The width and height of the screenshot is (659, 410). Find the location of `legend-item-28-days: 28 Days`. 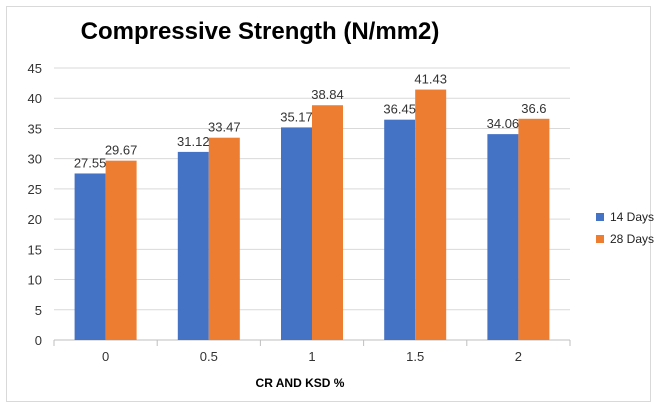

legend-item-28-days: 28 Days is located at coordinates (625, 239).